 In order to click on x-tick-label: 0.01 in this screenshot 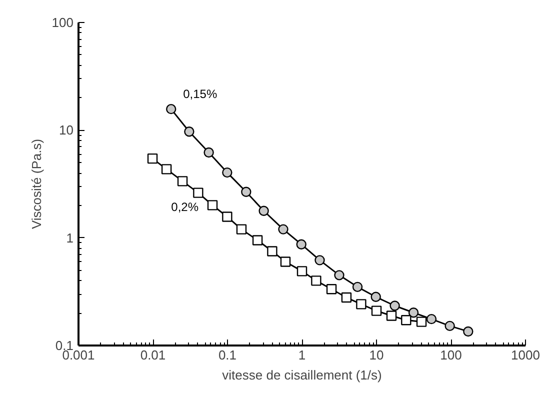, I will do `click(153, 355)`.